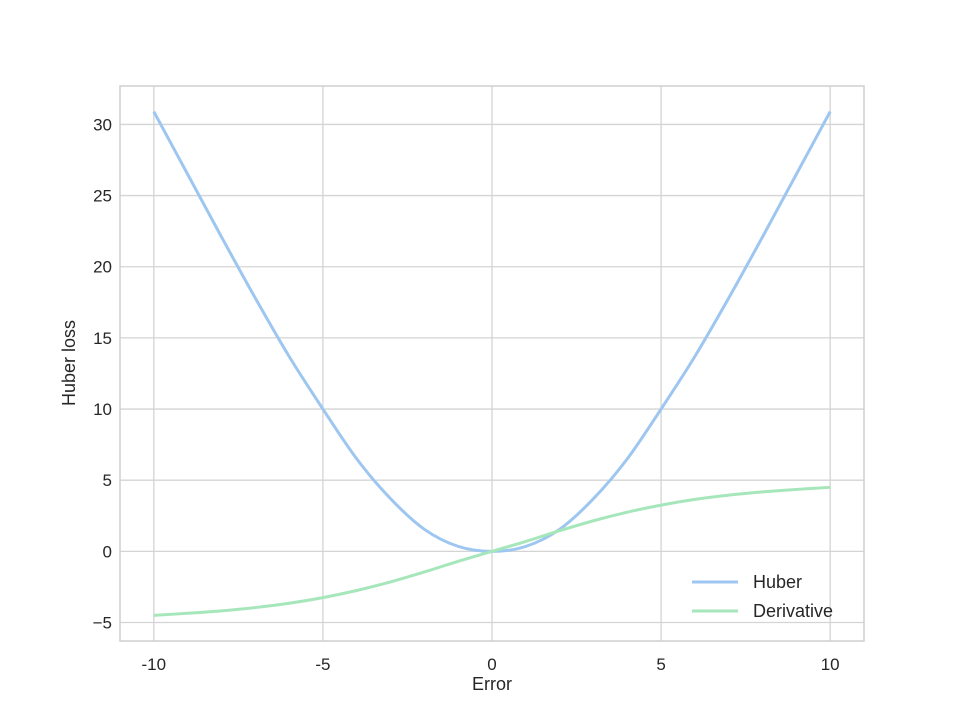 Image resolution: width=960 pixels, height=720 pixels. What do you see at coordinates (102, 338) in the screenshot?
I see `y-tick-label: 15` at bounding box center [102, 338].